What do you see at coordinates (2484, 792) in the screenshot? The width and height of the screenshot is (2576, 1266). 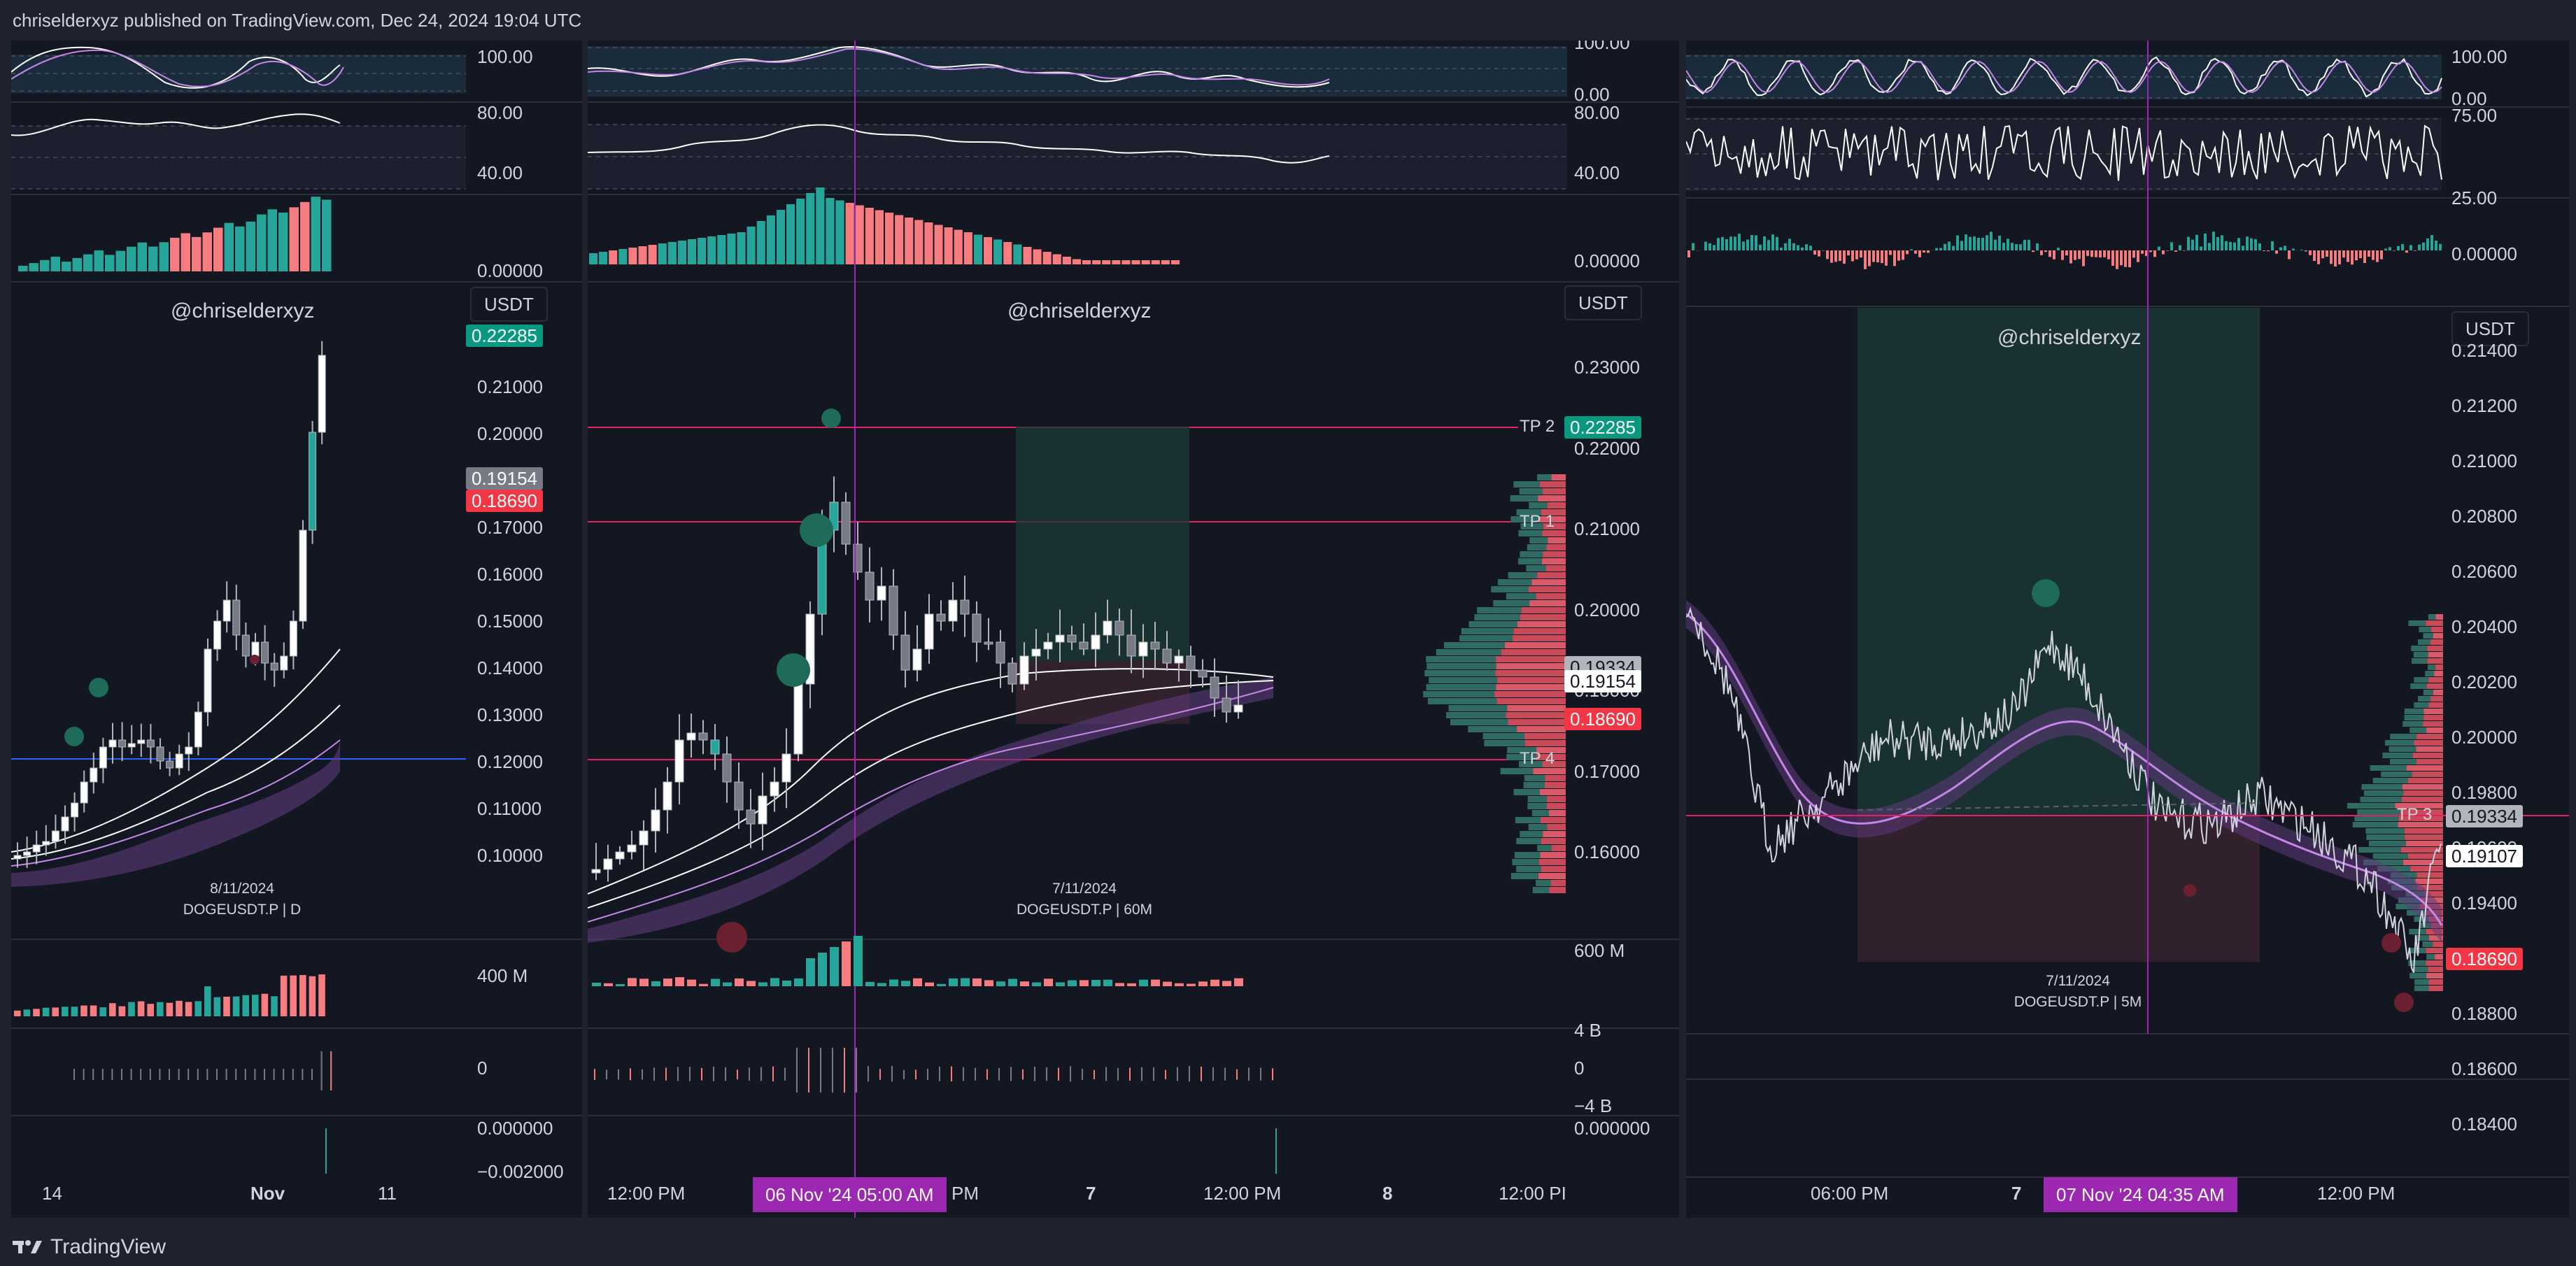 I see `price-axis-label: 0.19800` at bounding box center [2484, 792].